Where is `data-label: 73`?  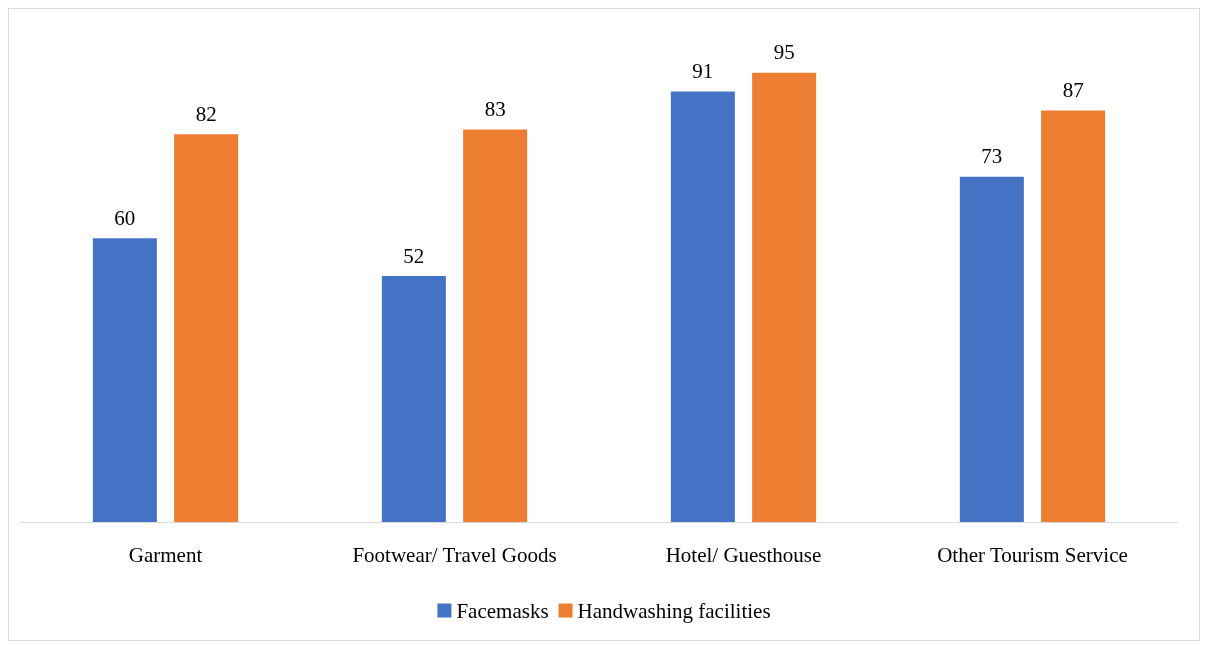 data-label: 73 is located at coordinates (992, 156).